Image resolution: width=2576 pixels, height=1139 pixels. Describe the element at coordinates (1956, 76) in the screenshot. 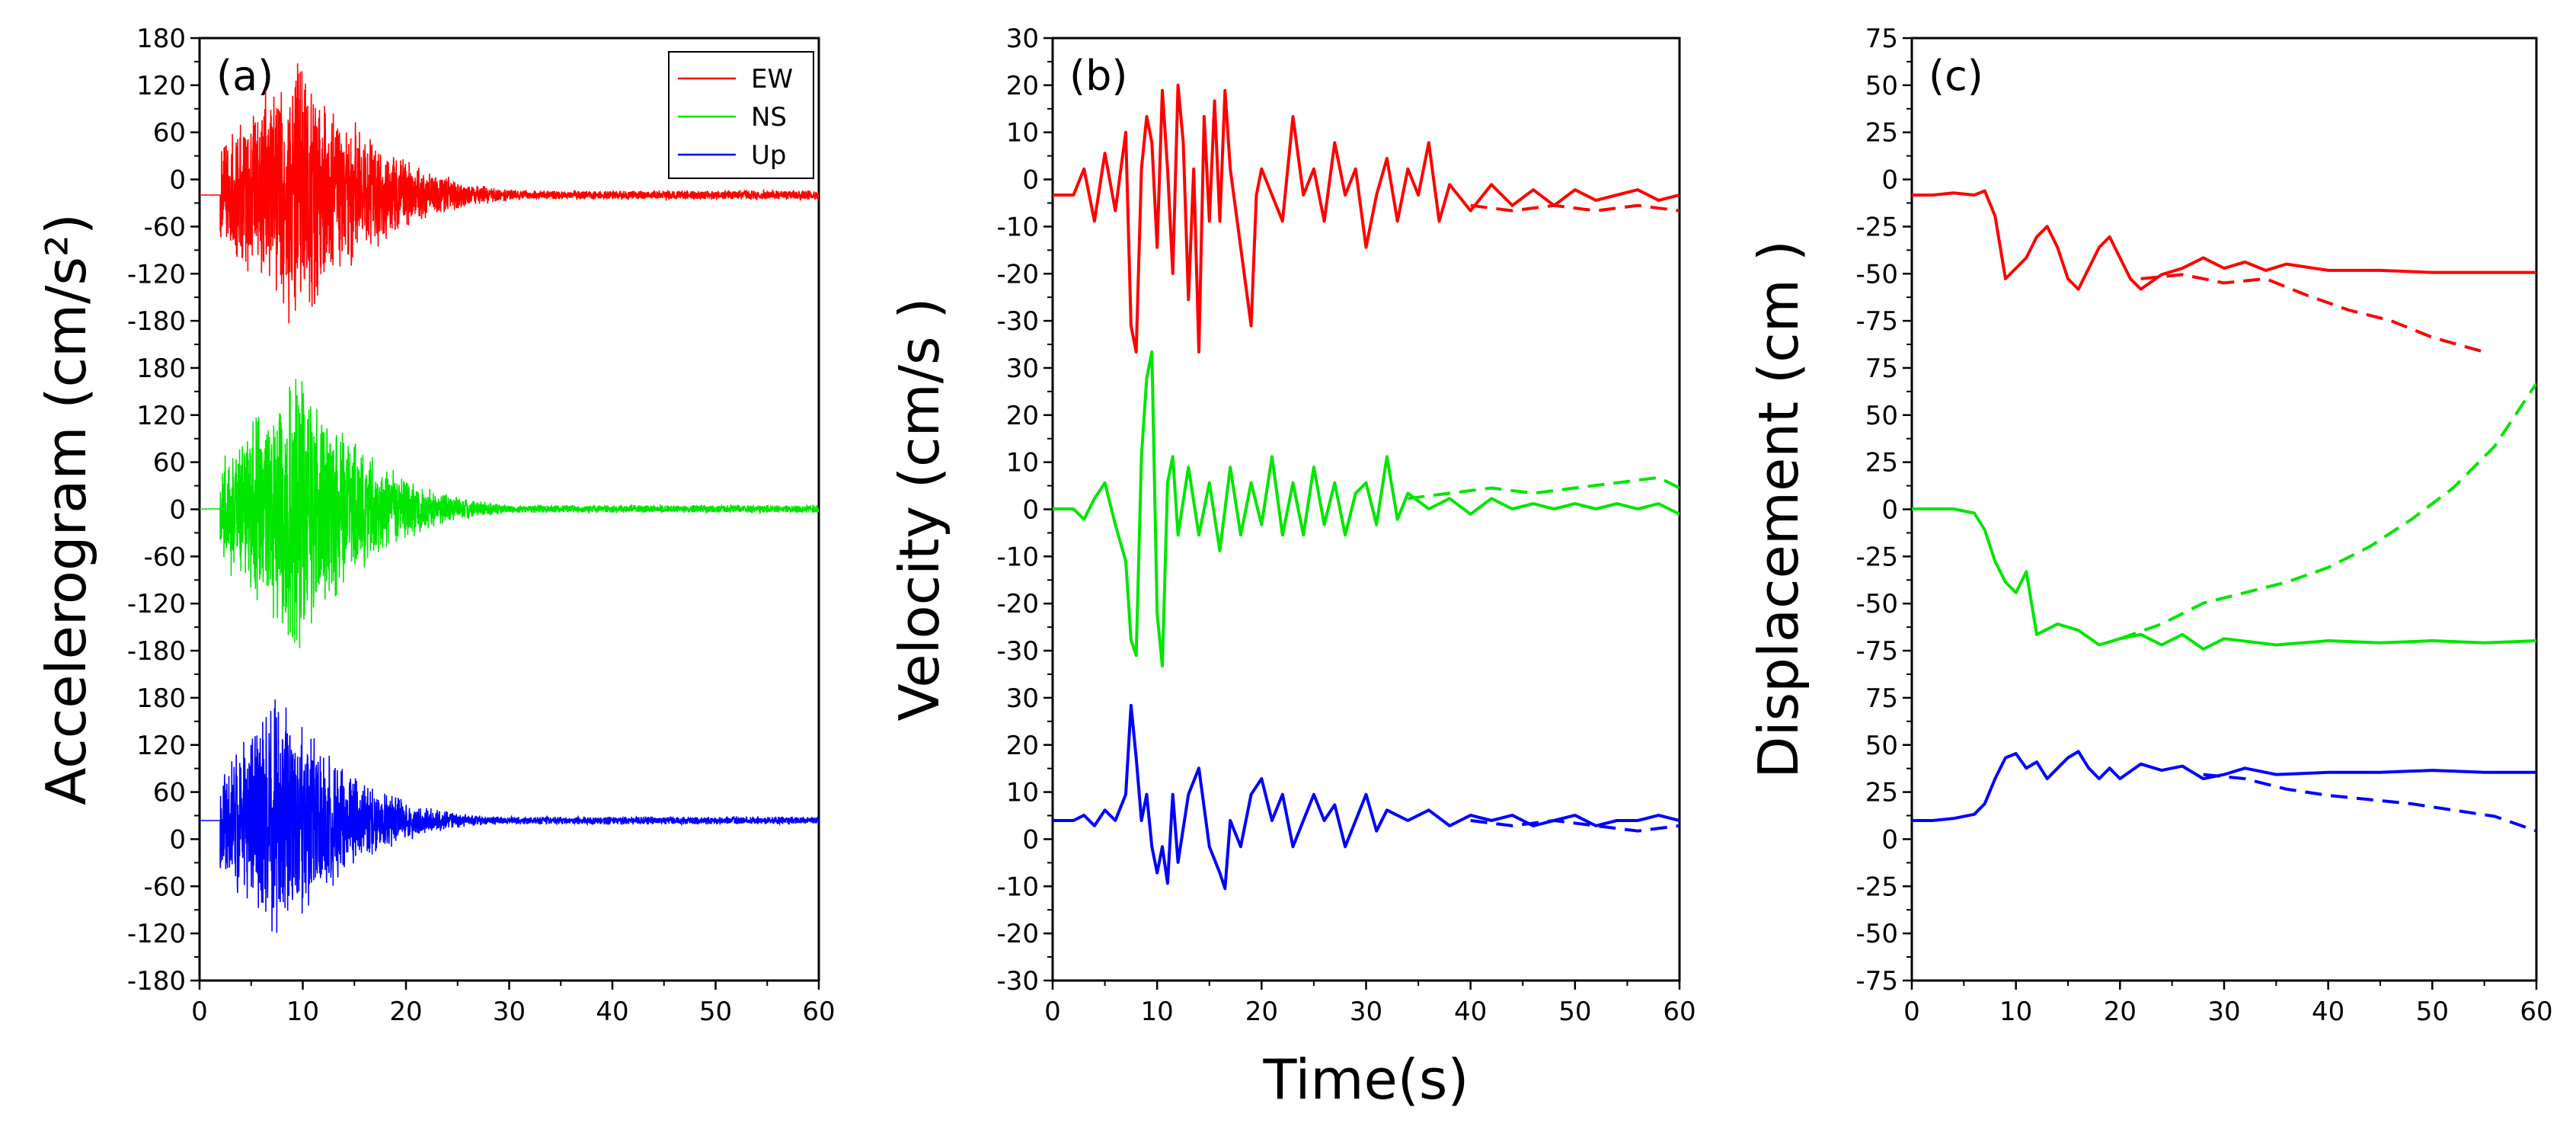

I see `panel-label: (c)` at that location.